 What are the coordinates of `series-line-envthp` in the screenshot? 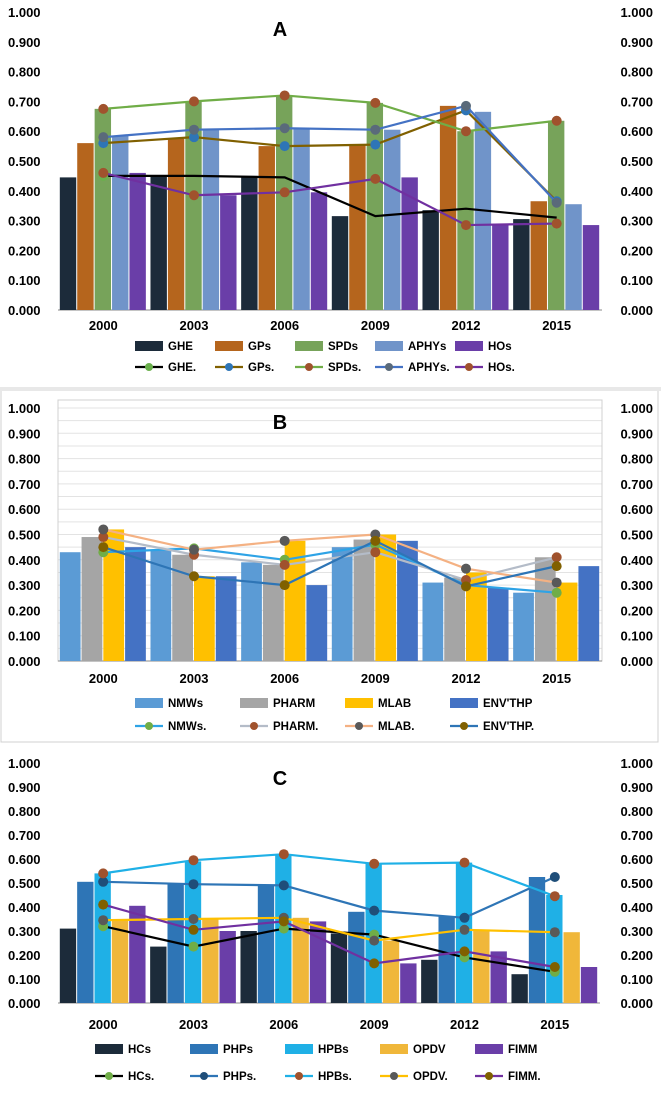 It's located at (329, 563).